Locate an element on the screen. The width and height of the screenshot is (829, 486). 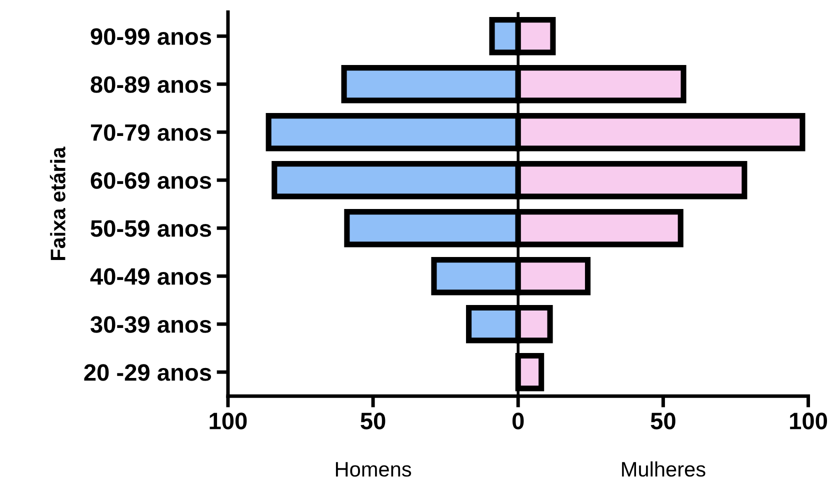
text: Mulheres is located at coordinates (664, 469).